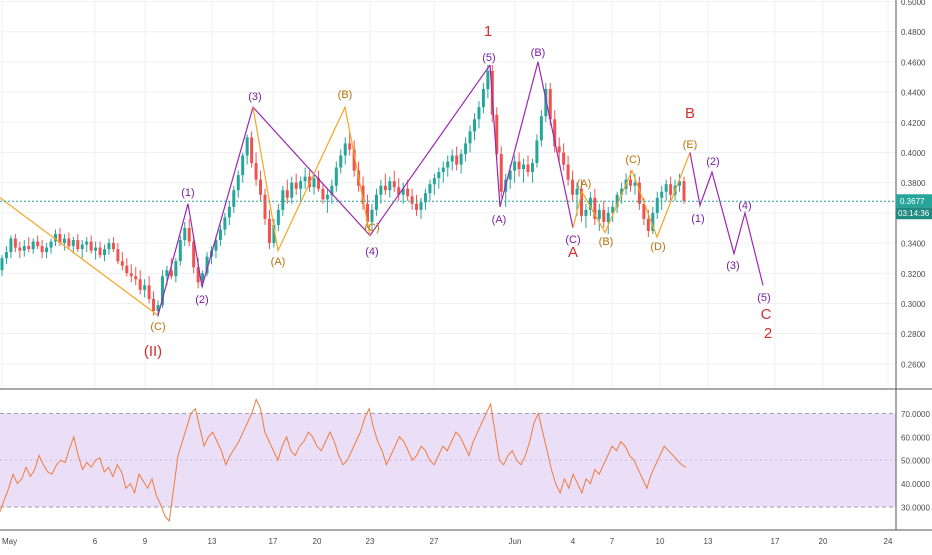 Image resolution: width=932 pixels, height=555 pixels. What do you see at coordinates (573, 252) in the screenshot?
I see `wave-label: A` at bounding box center [573, 252].